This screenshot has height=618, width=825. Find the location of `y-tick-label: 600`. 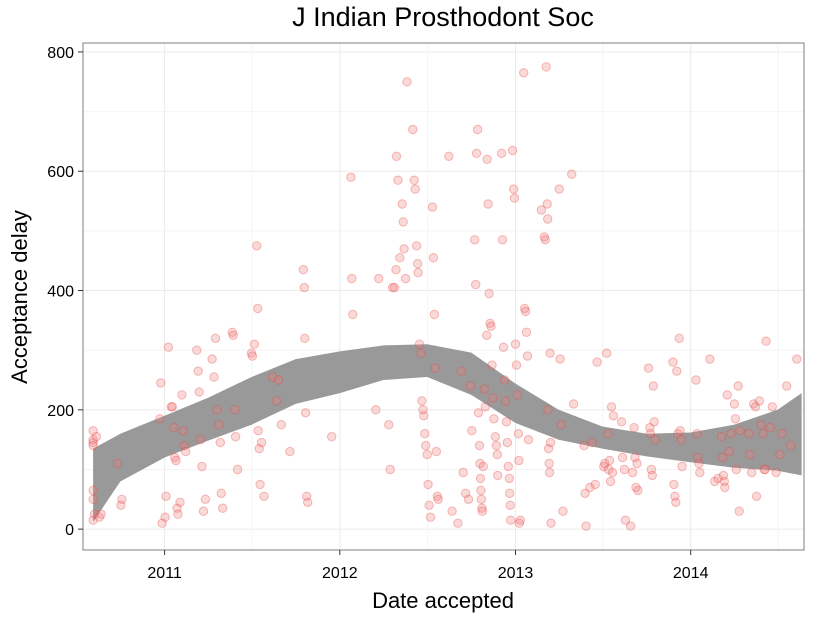

y-tick-label: 600 is located at coordinates (60, 172).